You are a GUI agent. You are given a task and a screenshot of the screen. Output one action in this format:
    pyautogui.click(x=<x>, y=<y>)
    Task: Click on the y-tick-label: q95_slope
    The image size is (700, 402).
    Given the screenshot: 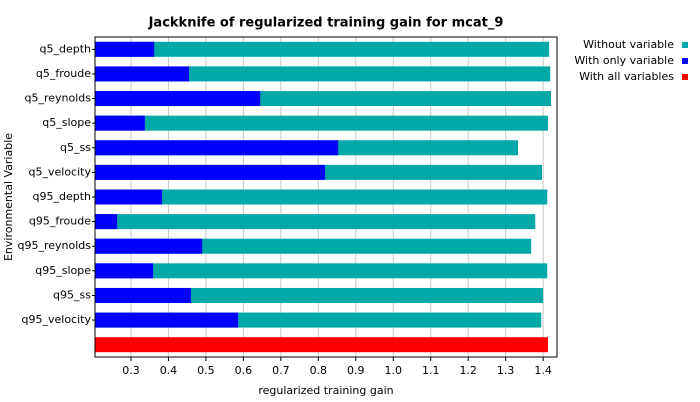 What is the action you would take?
    pyautogui.click(x=63, y=270)
    